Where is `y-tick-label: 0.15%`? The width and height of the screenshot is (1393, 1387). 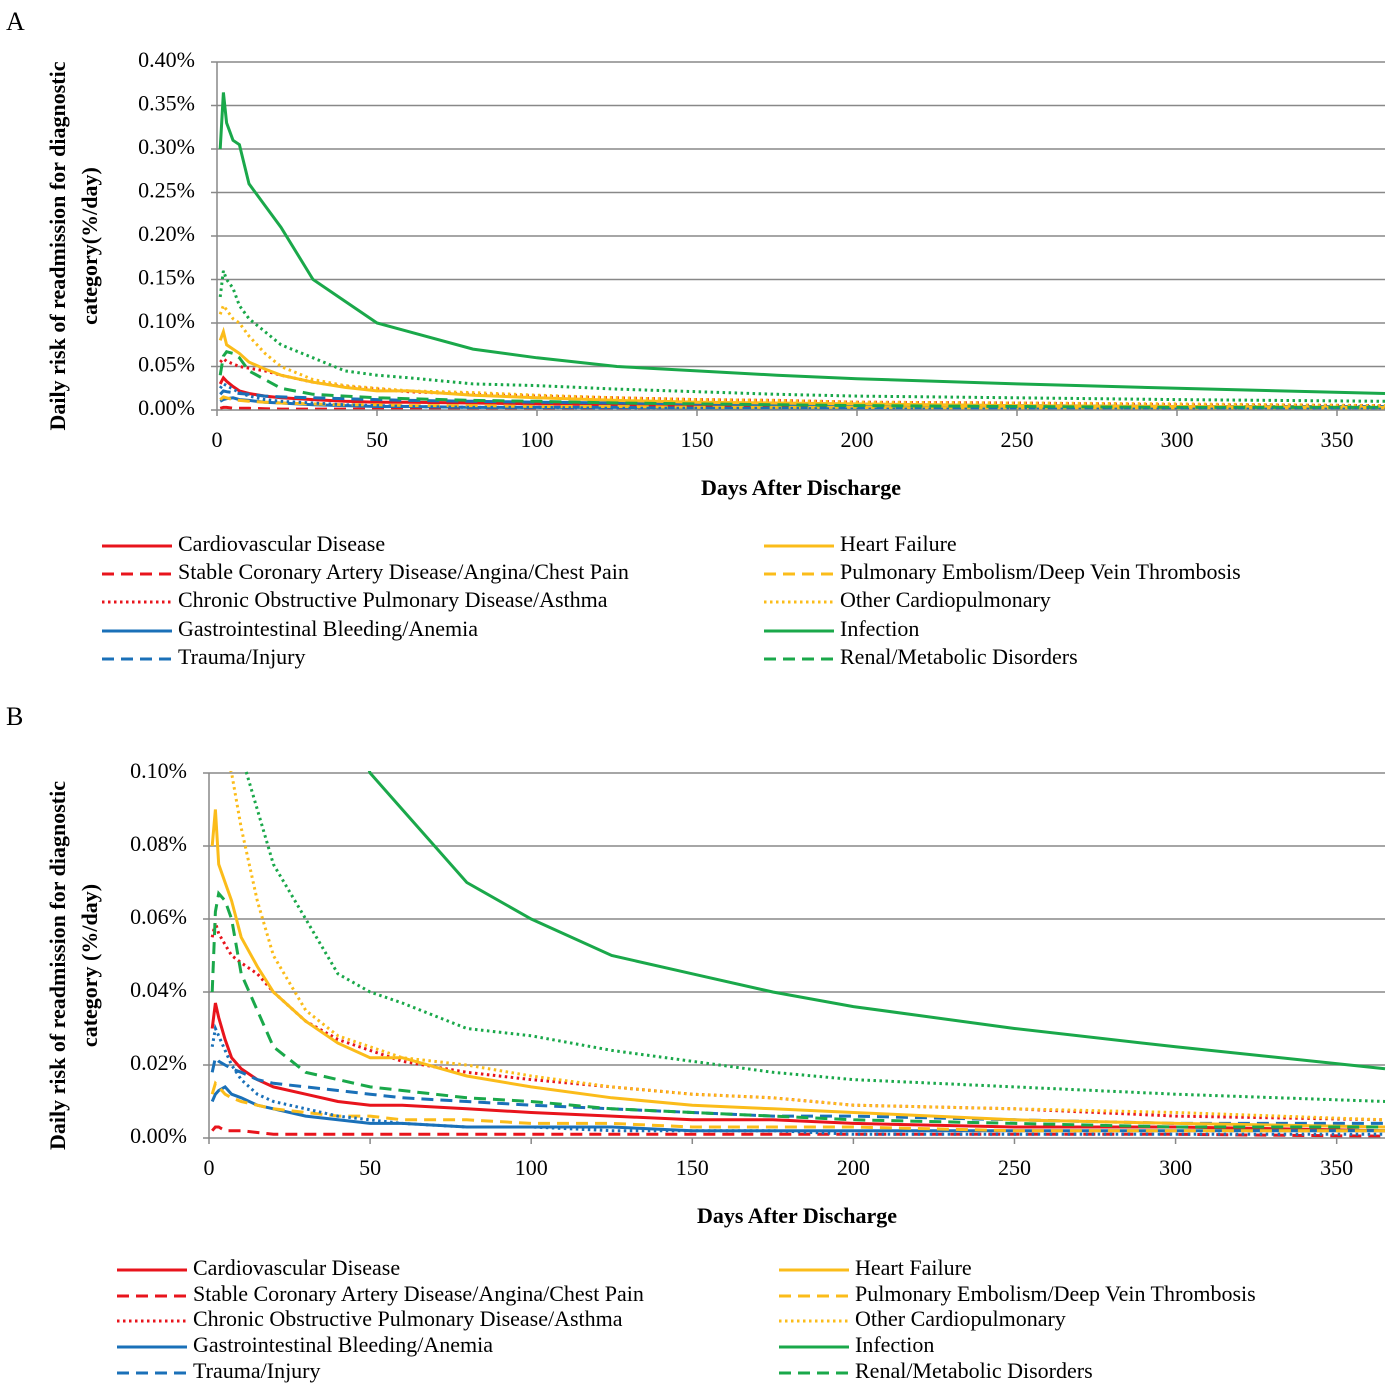
y-tick-label: 0.15% is located at coordinates (166, 277).